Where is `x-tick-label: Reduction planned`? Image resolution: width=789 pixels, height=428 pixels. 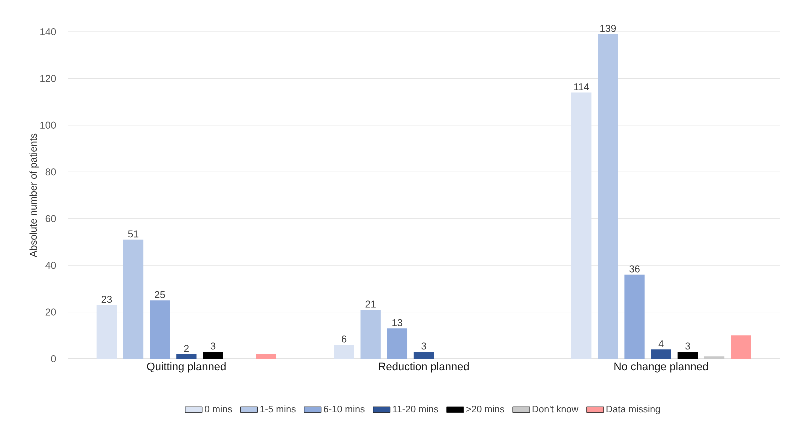
x-tick-label: Reduction planned is located at coordinates (424, 367).